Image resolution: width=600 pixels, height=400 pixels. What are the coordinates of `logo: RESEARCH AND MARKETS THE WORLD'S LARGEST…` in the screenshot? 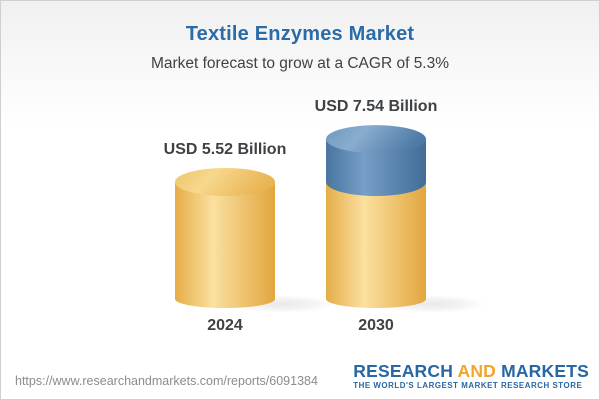 It's located at (471, 375).